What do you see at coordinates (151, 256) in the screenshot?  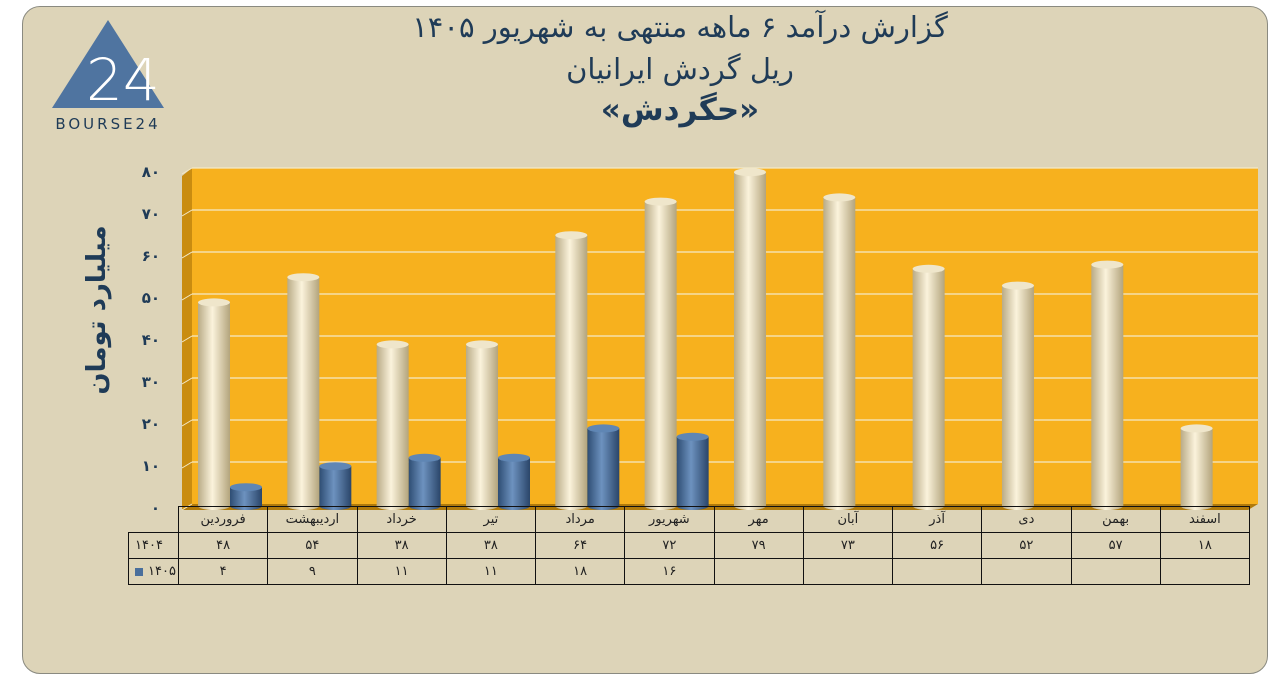 I see `y-tick-label: ۶۰` at bounding box center [151, 256].